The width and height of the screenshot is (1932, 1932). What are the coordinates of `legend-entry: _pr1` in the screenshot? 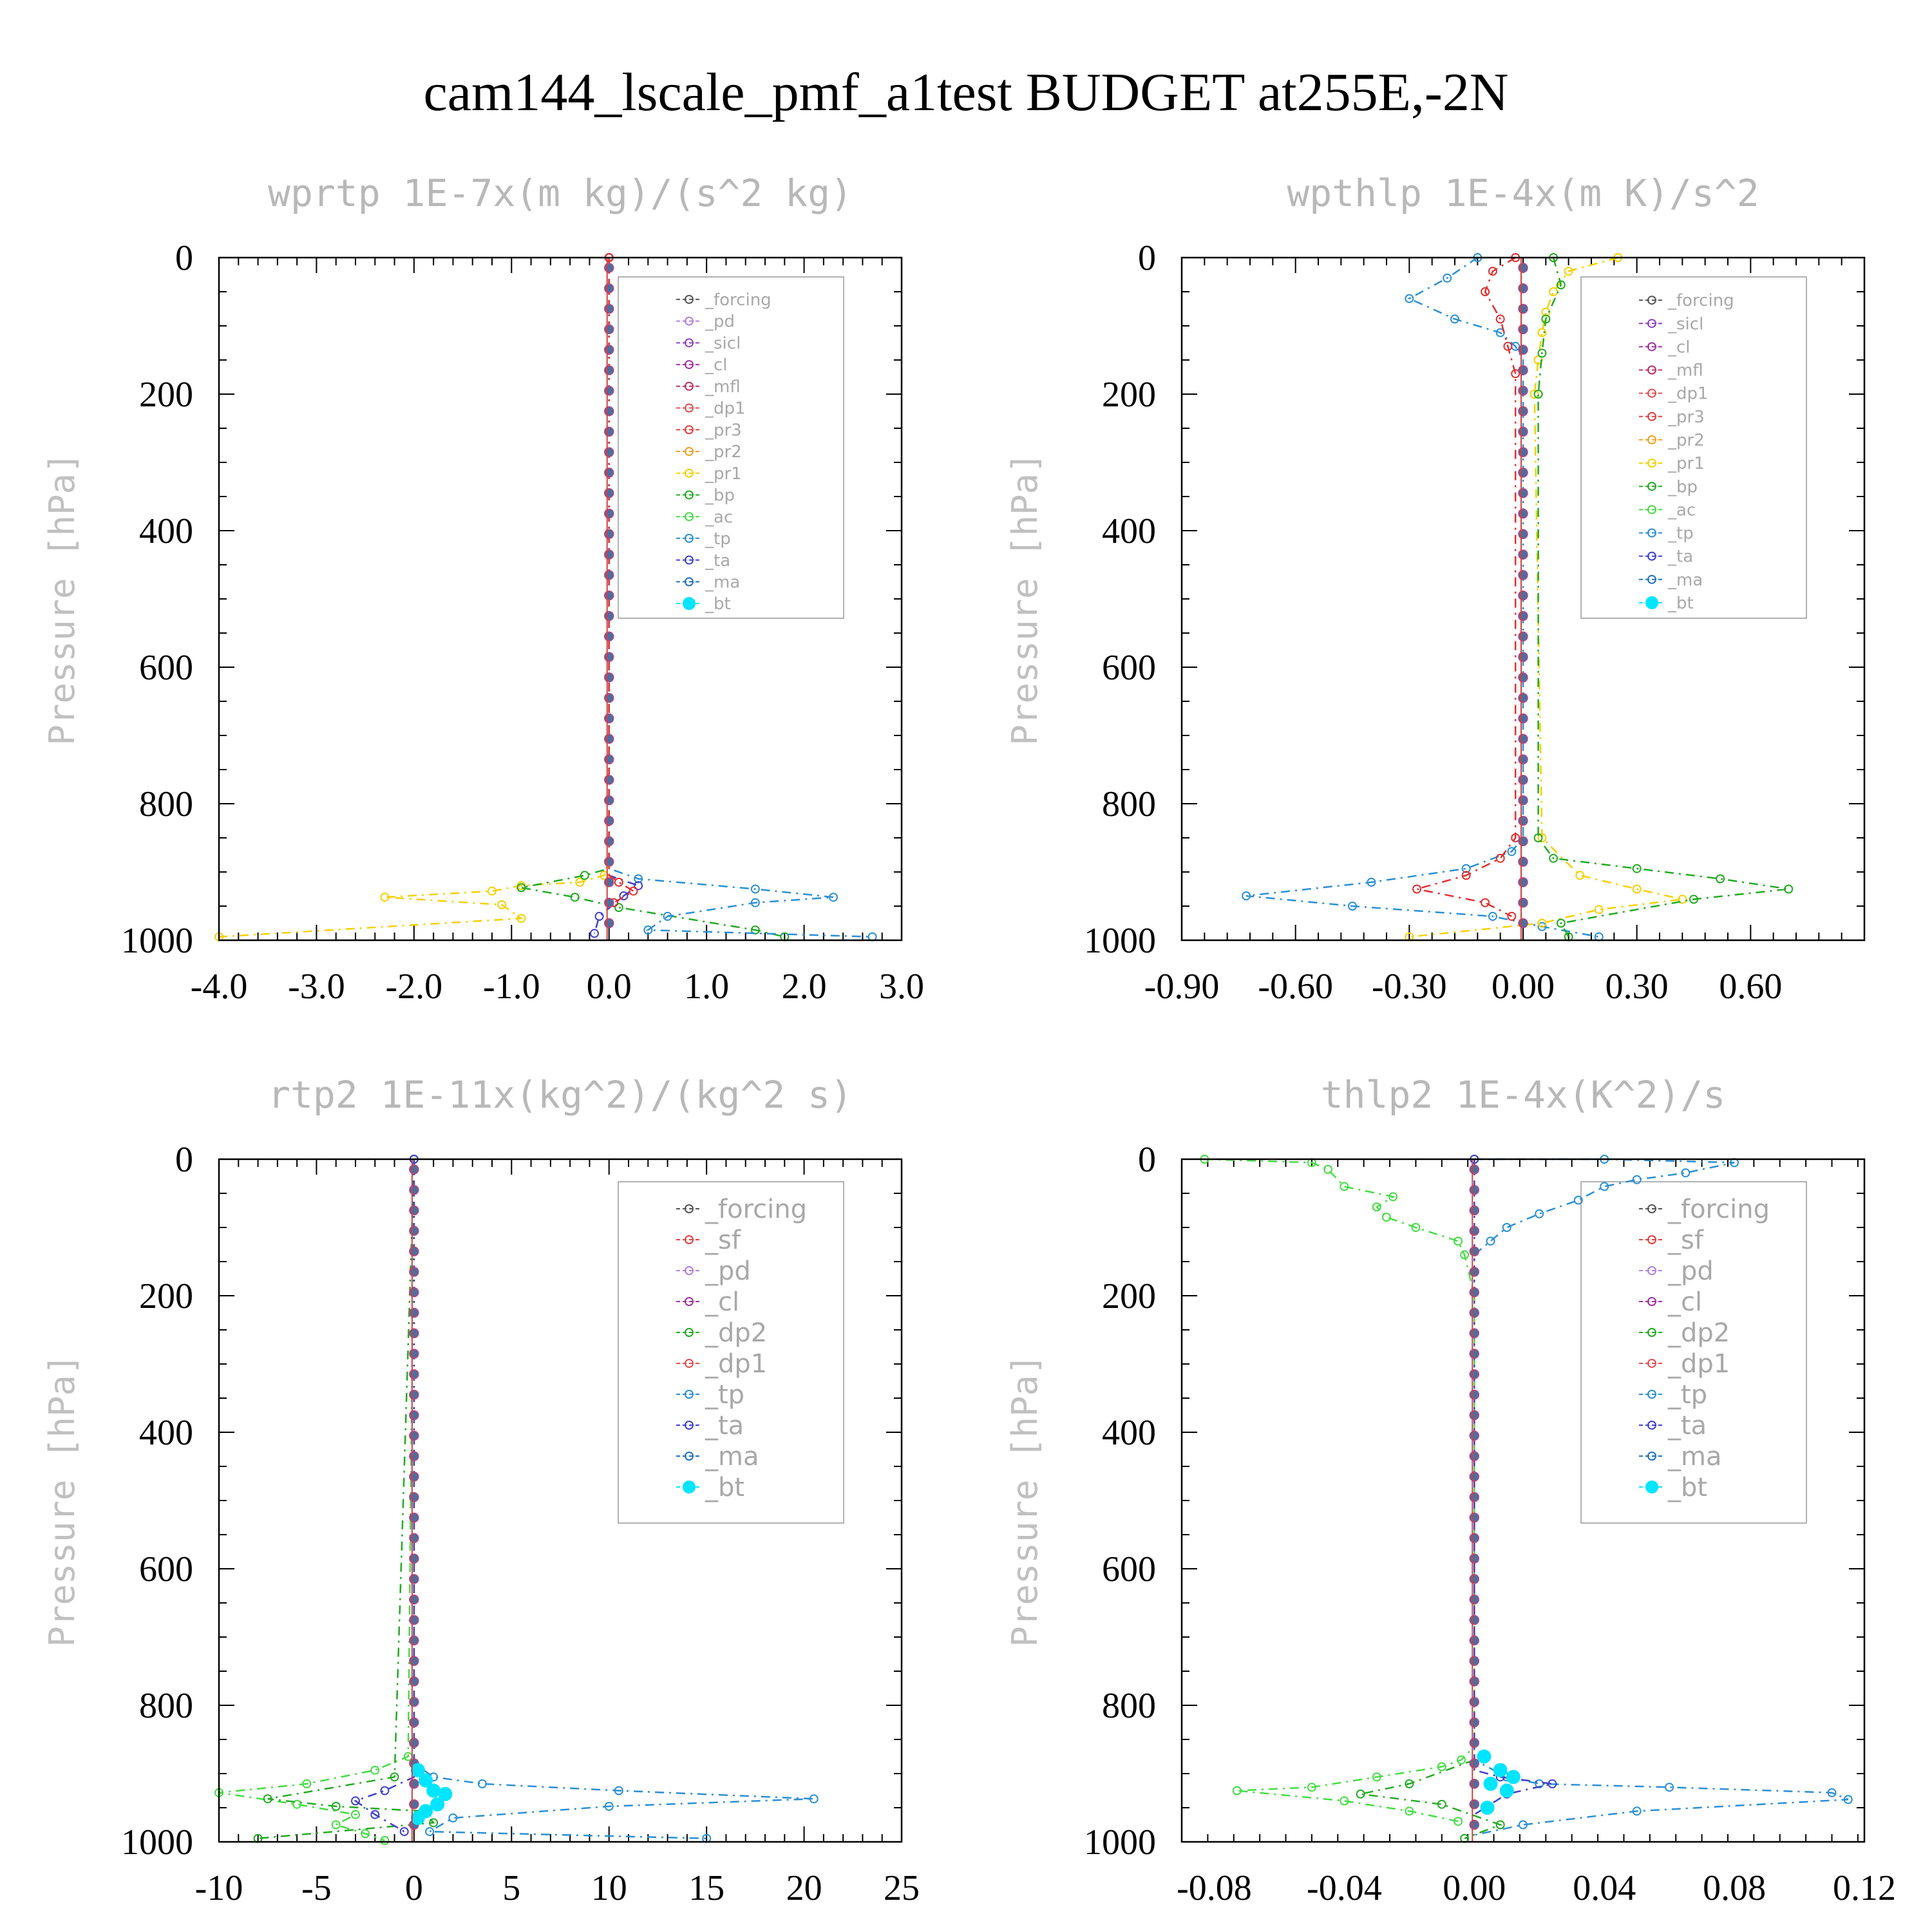 It's located at (1686, 463).